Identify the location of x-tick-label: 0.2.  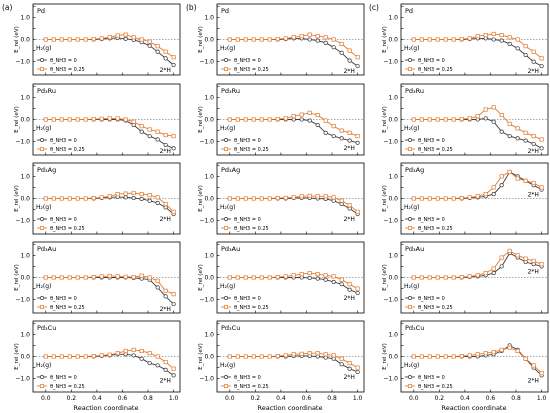
(72, 398).